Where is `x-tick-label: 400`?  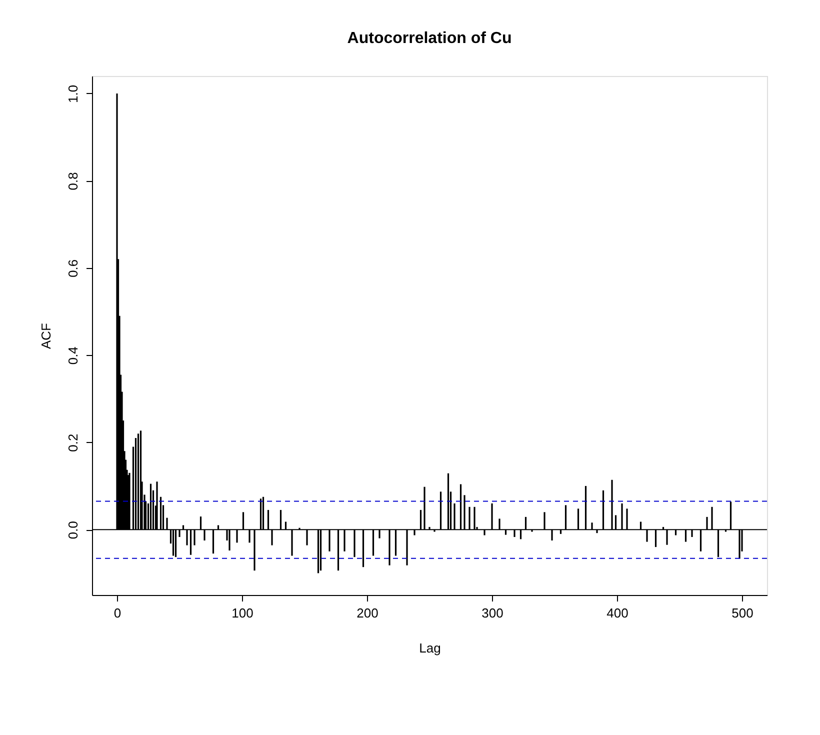
x-tick-label: 400 is located at coordinates (617, 613).